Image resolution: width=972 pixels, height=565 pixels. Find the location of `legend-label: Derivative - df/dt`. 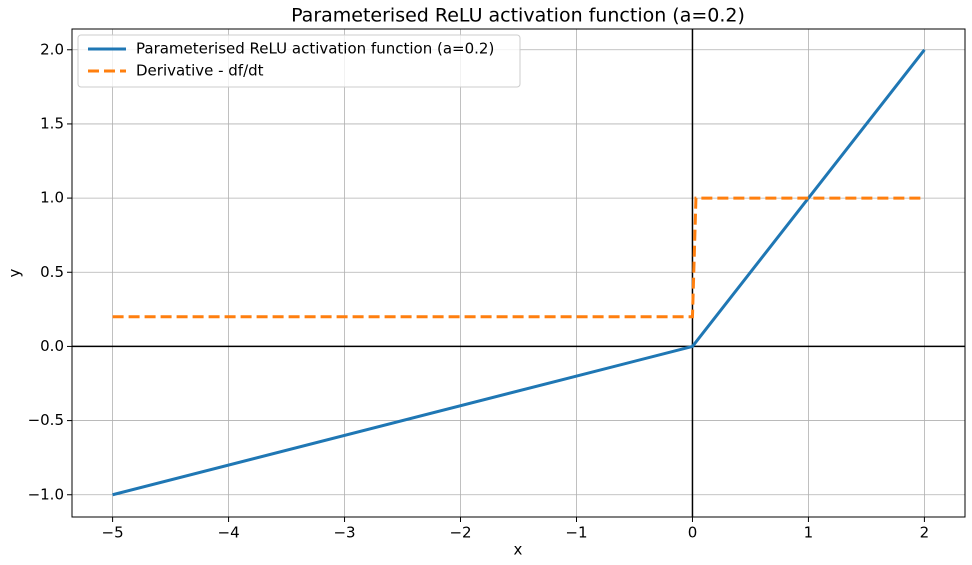

legend-label: Derivative - df/dt is located at coordinates (200, 71).